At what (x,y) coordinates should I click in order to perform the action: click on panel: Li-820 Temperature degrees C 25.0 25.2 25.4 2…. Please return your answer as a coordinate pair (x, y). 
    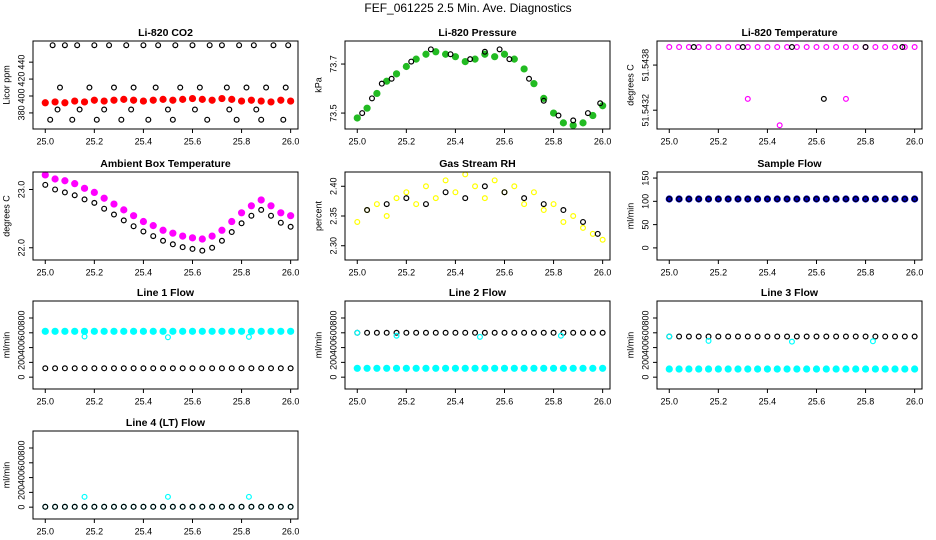
    Looking at the image, I should click on (774, 87).